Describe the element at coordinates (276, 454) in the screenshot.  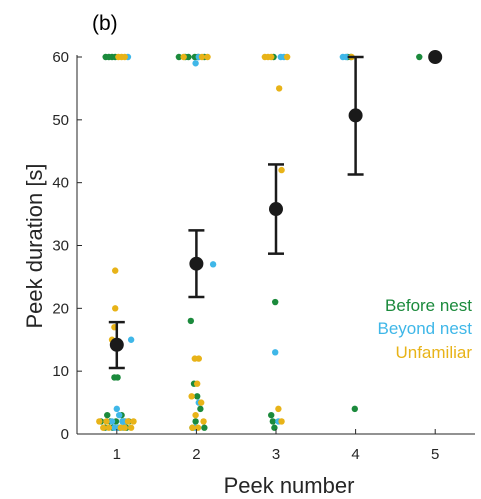
I see `x-tick-label: 3` at that location.